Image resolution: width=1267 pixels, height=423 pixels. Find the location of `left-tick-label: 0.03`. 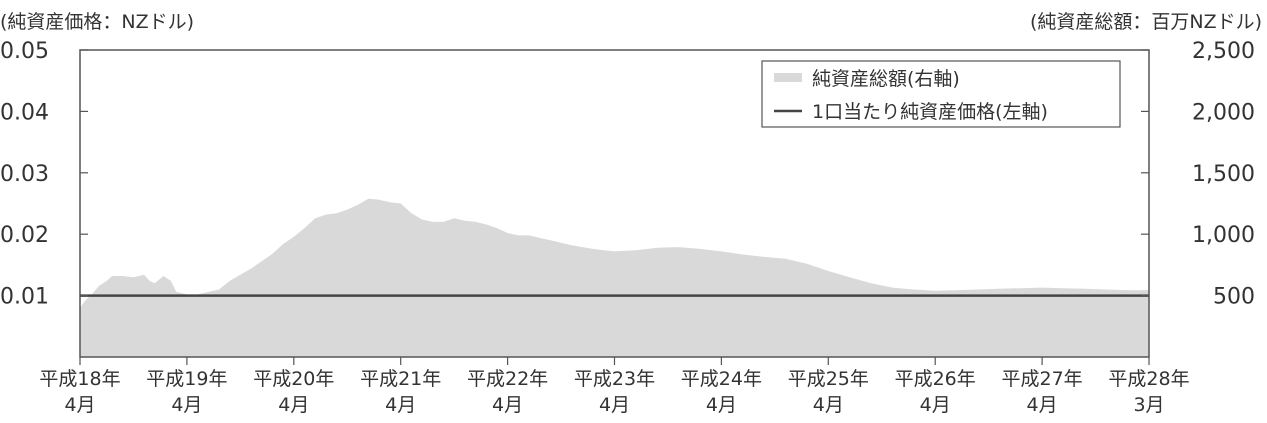

left-tick-label: 0.03 is located at coordinates (24, 174).